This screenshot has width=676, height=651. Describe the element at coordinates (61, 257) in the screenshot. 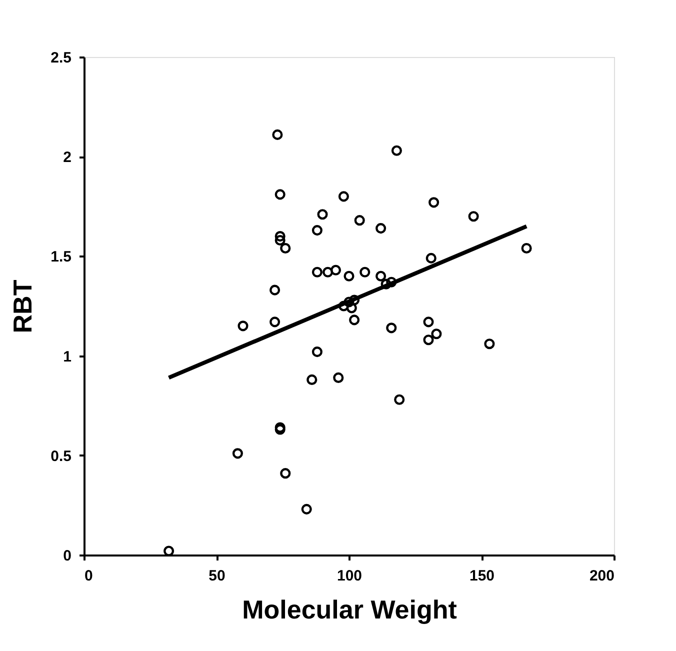

I see `y-tick-label: 1.5` at that location.